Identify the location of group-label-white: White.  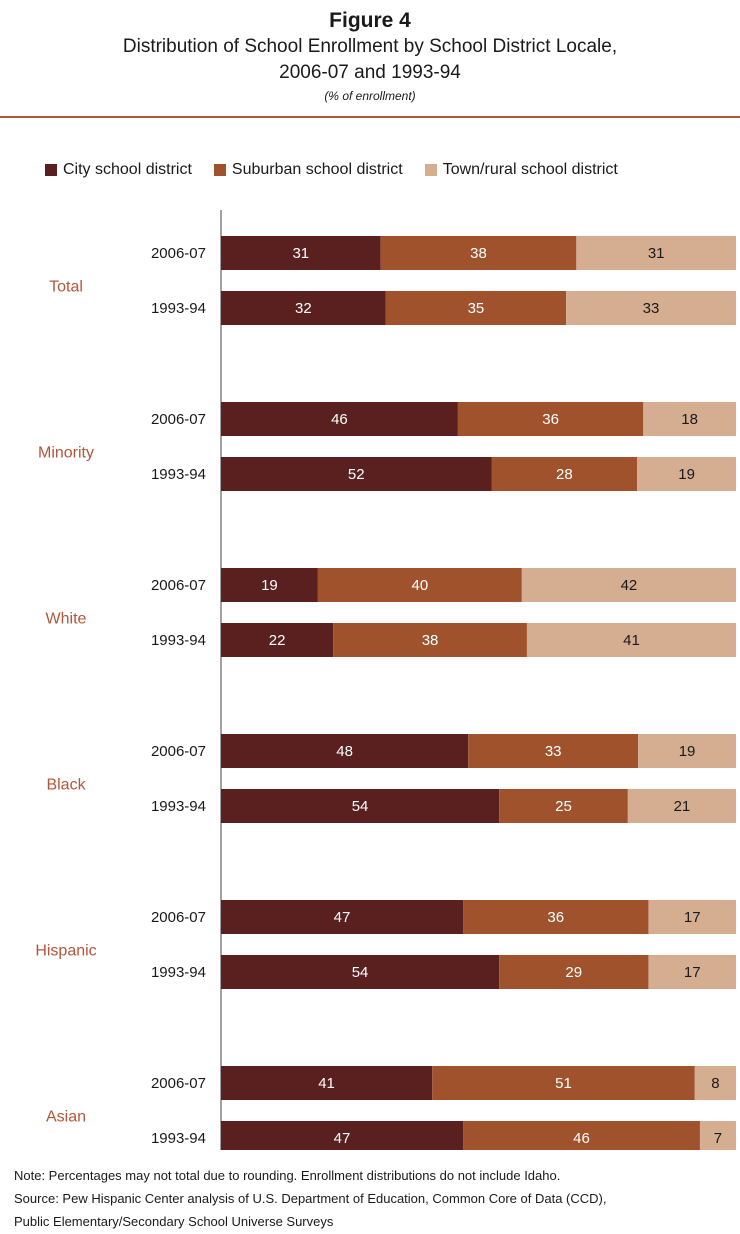
(66, 619).